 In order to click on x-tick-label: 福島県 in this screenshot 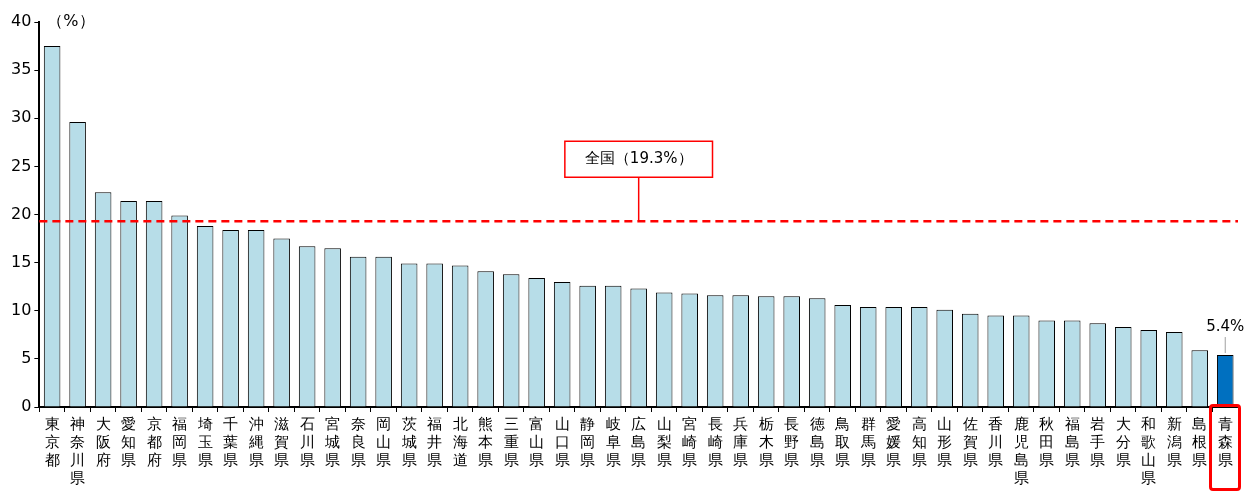, I will do `click(1072, 441)`.